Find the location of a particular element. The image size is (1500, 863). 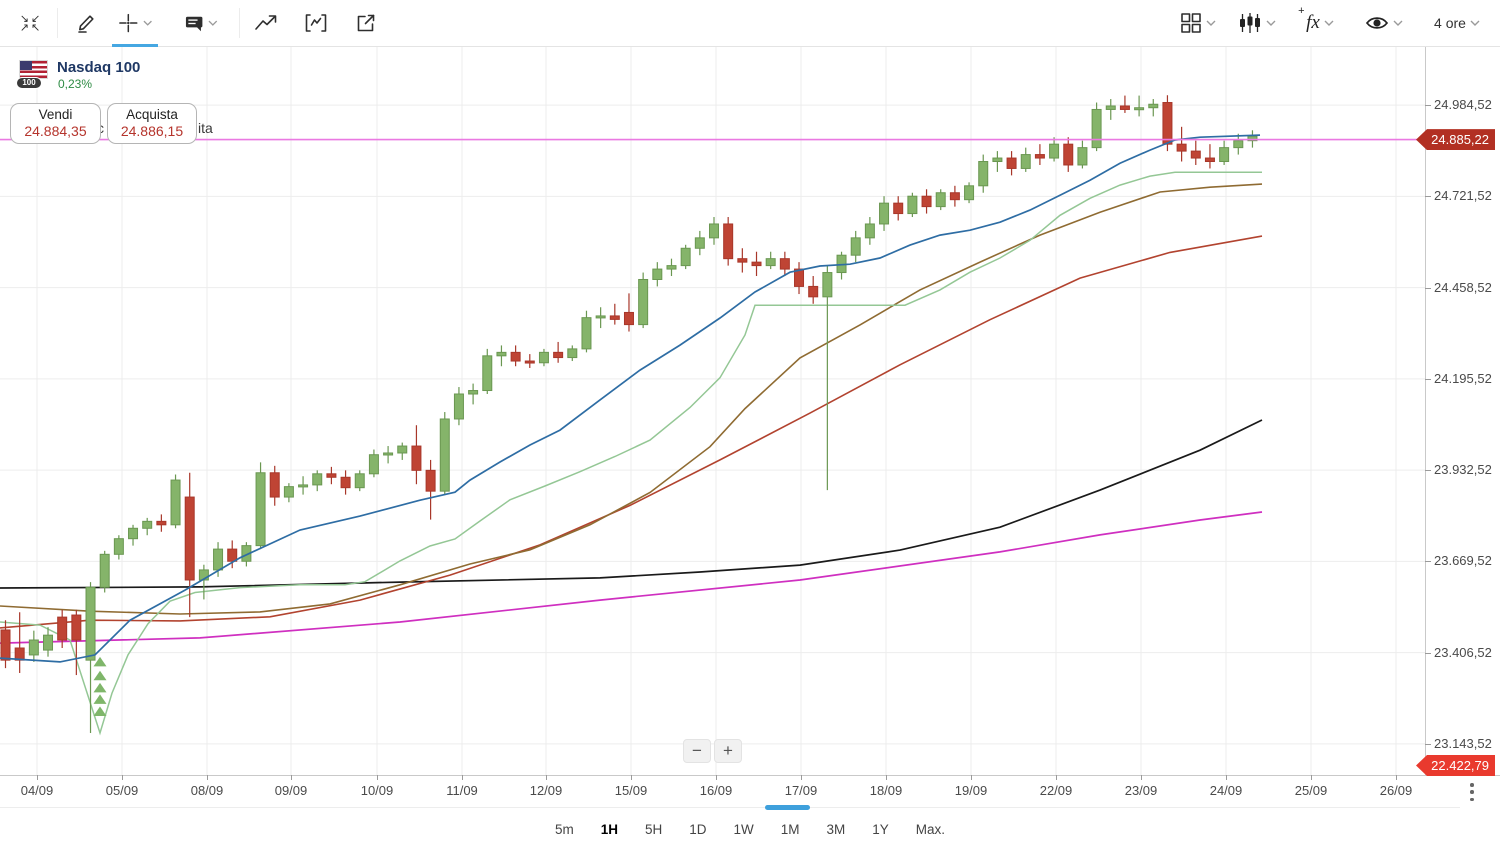

date-tick-label: 12/09 is located at coordinates (546, 790).